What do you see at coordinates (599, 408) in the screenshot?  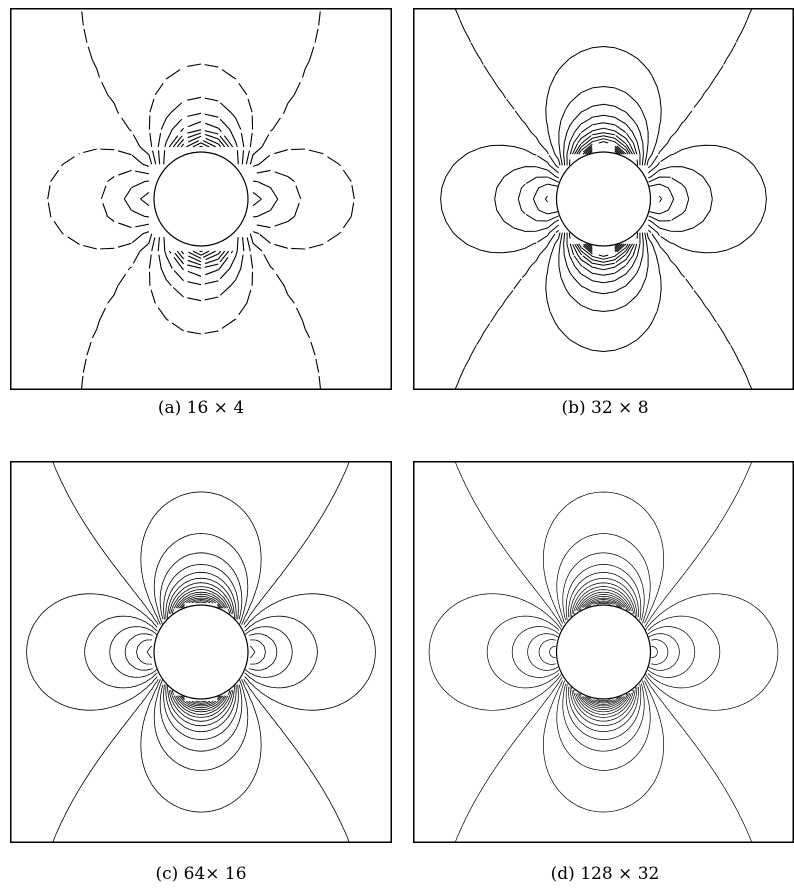 I see `caption-b: (b) 32 × 8` at bounding box center [599, 408].